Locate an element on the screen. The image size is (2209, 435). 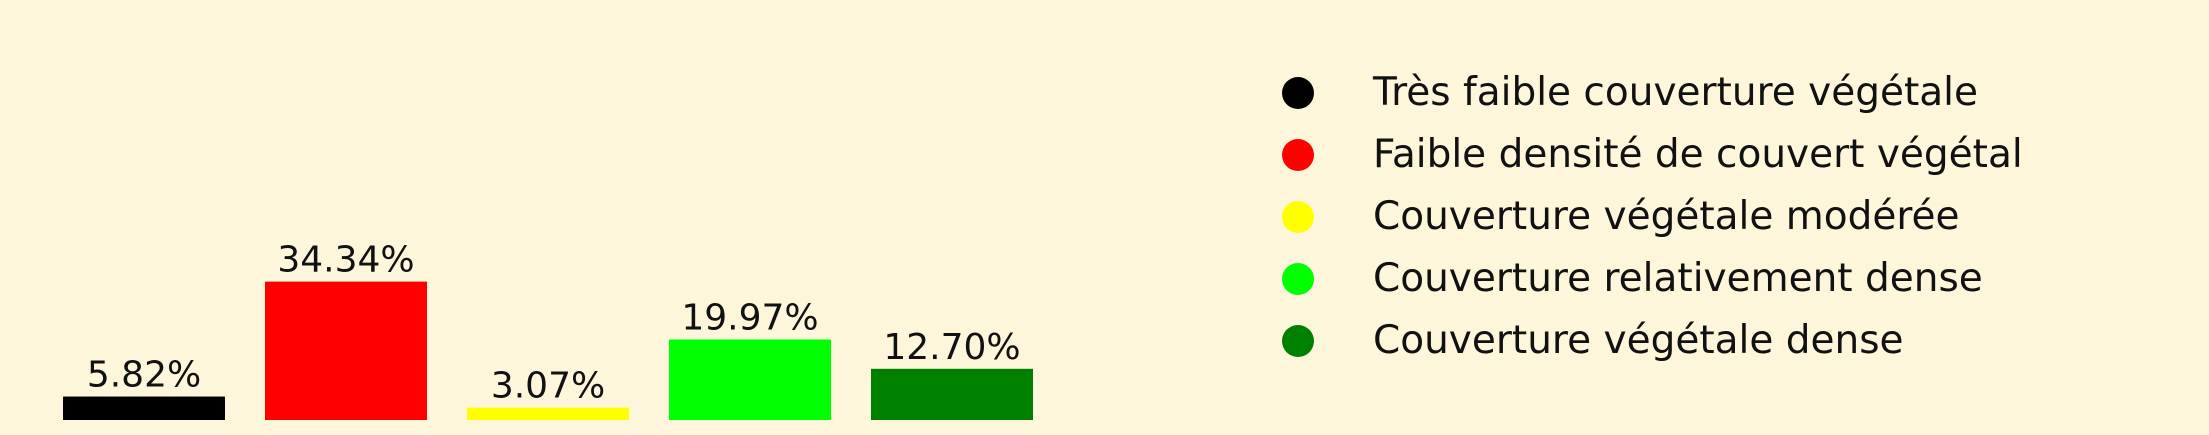
legend-item-3: Couverture végétale modérée is located at coordinates (1621, 216).